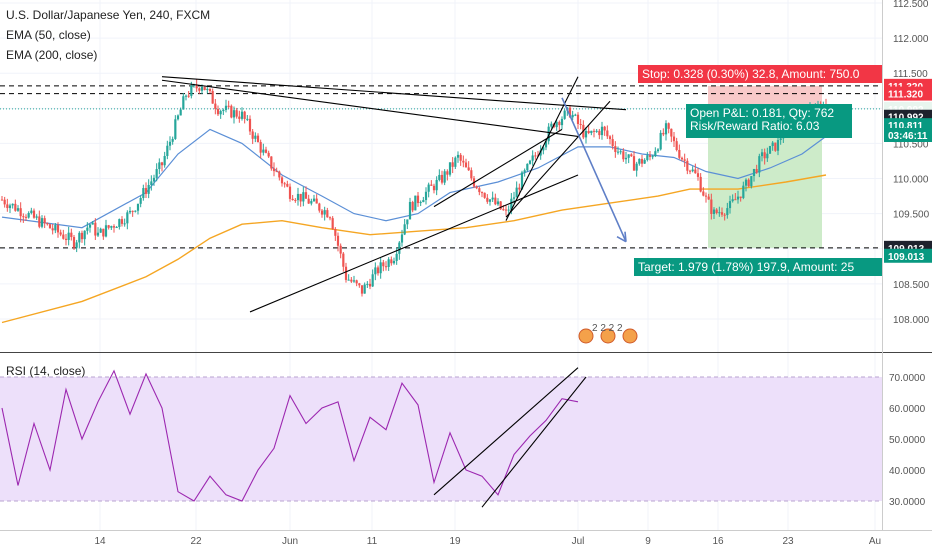 The image size is (932, 550). I want to click on ema200-legend: EMA (200, close), so click(52, 55).